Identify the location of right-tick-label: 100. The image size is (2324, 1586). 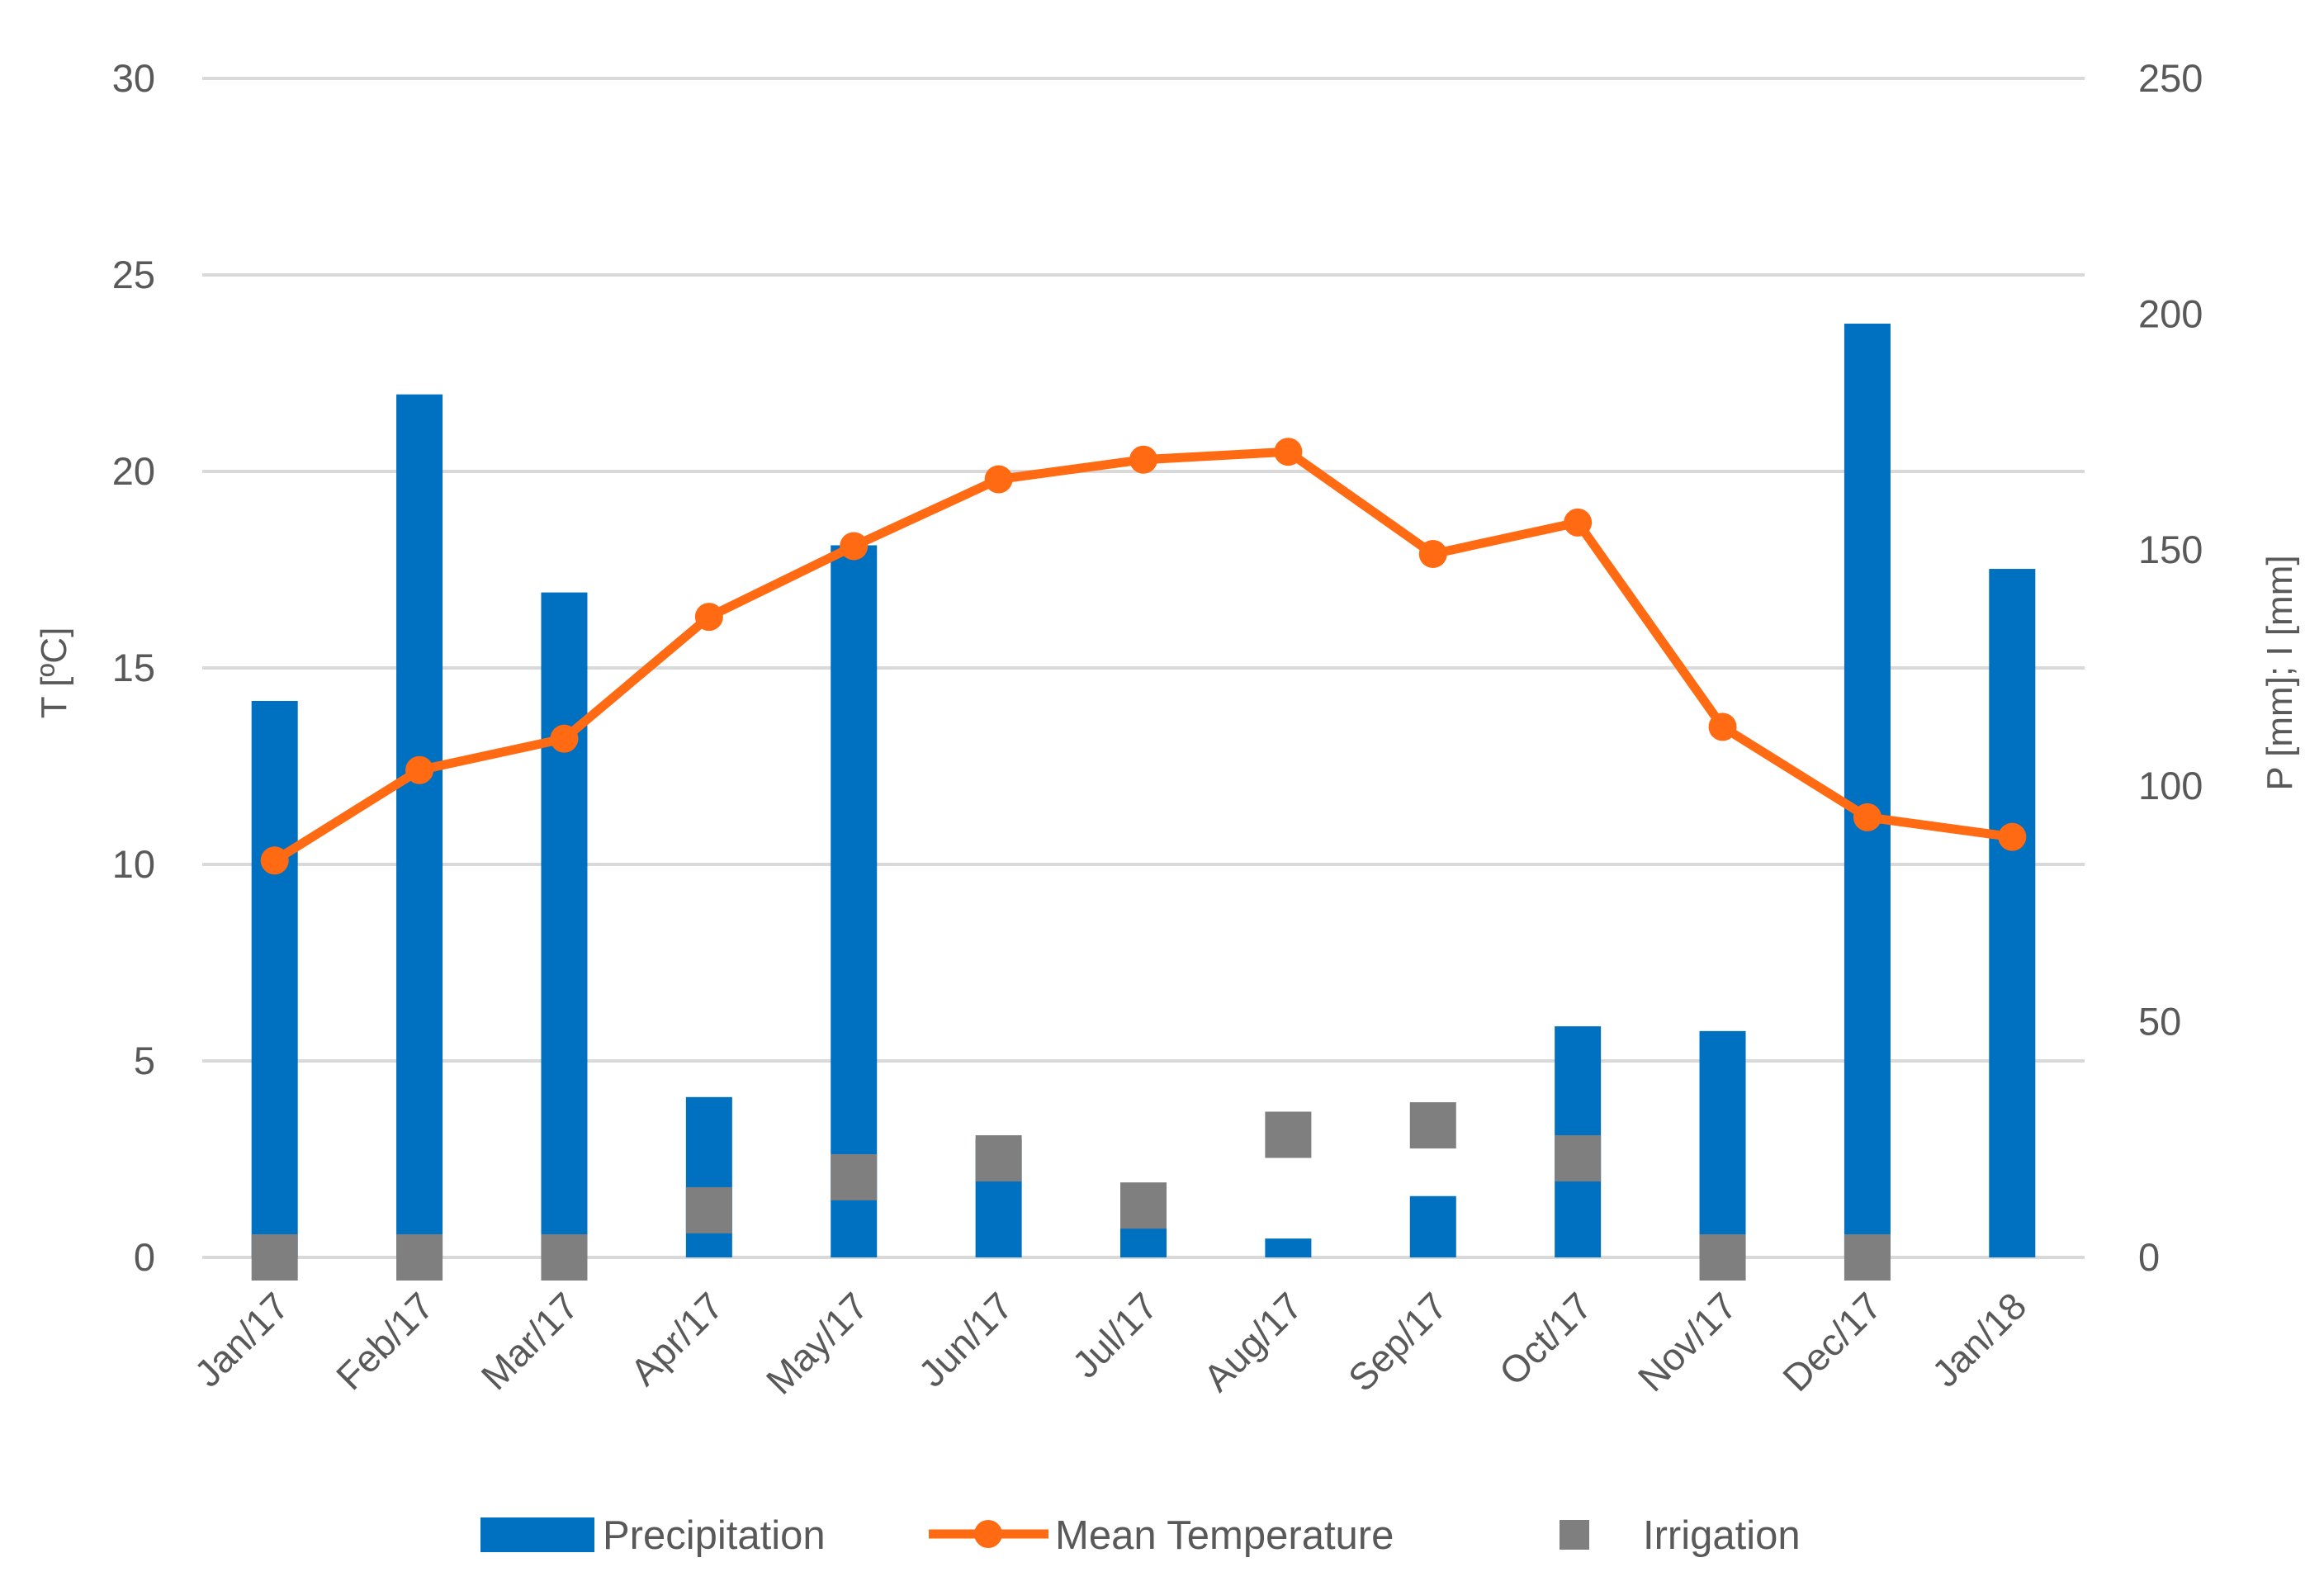
(2171, 786).